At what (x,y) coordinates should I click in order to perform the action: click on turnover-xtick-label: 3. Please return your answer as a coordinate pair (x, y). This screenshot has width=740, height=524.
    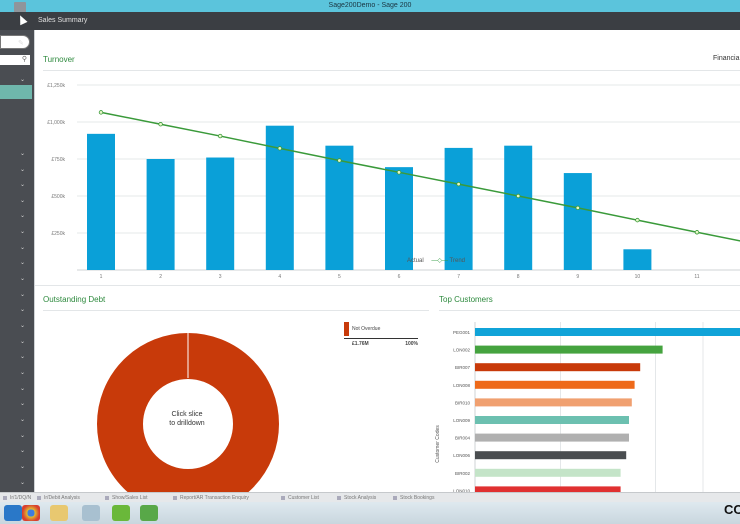
    Looking at the image, I should click on (220, 277).